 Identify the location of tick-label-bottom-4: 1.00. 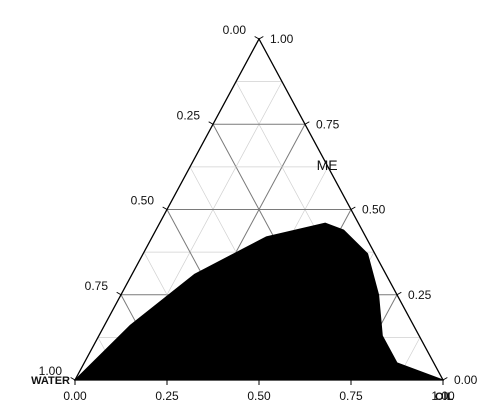
(443, 396).